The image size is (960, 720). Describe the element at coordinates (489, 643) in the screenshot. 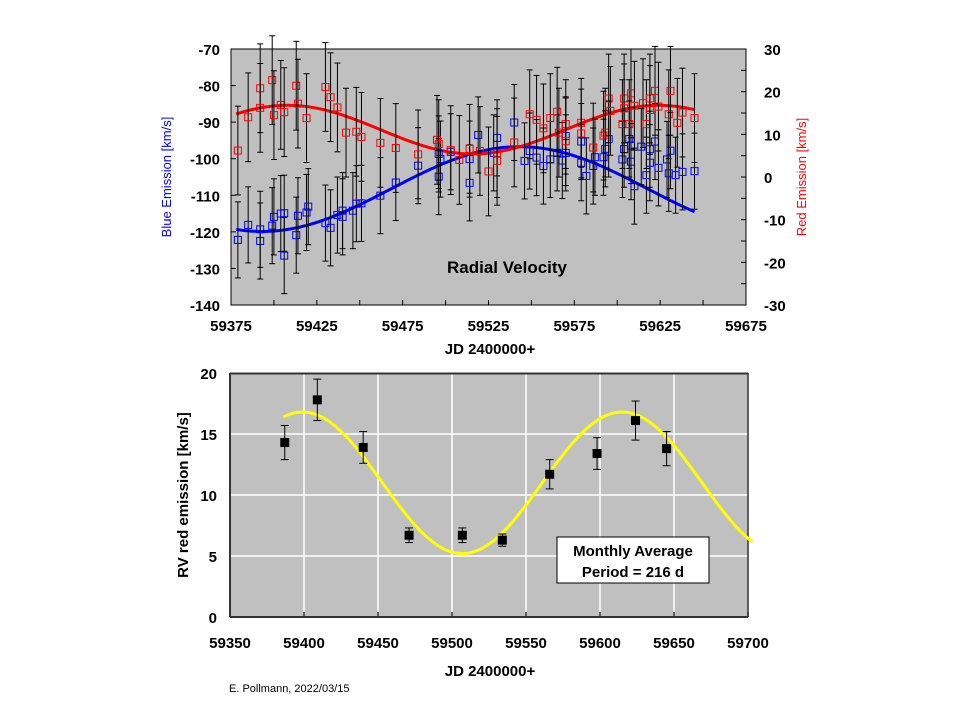

I see `bottom-x-tick-labels: 59350 59400 59450 59500 59550 59600 59650 59700` at that location.